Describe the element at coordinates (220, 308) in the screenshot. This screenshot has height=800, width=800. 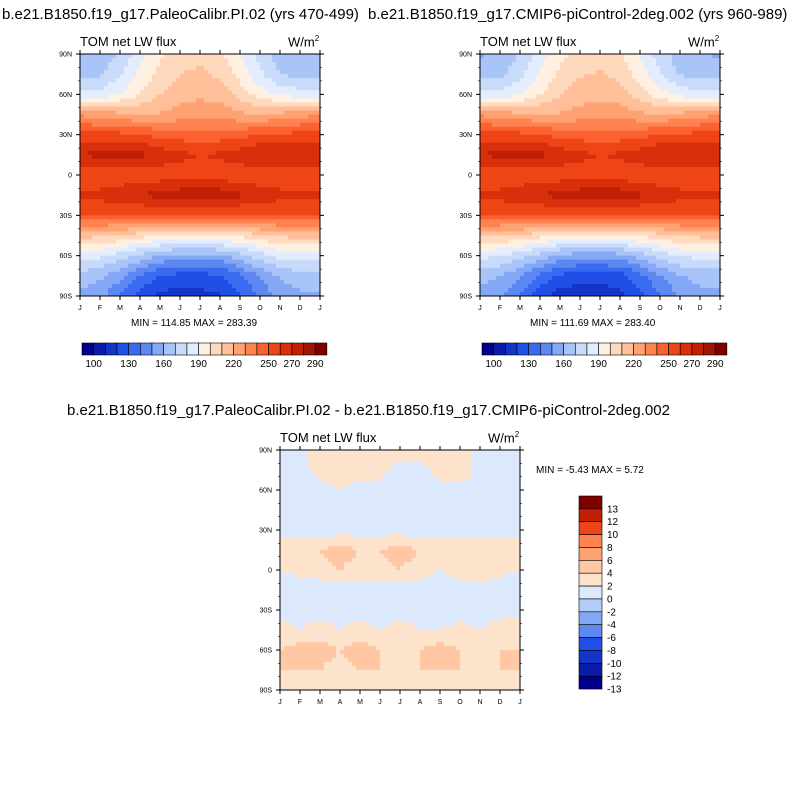
I see `x-tick-label: A` at that location.